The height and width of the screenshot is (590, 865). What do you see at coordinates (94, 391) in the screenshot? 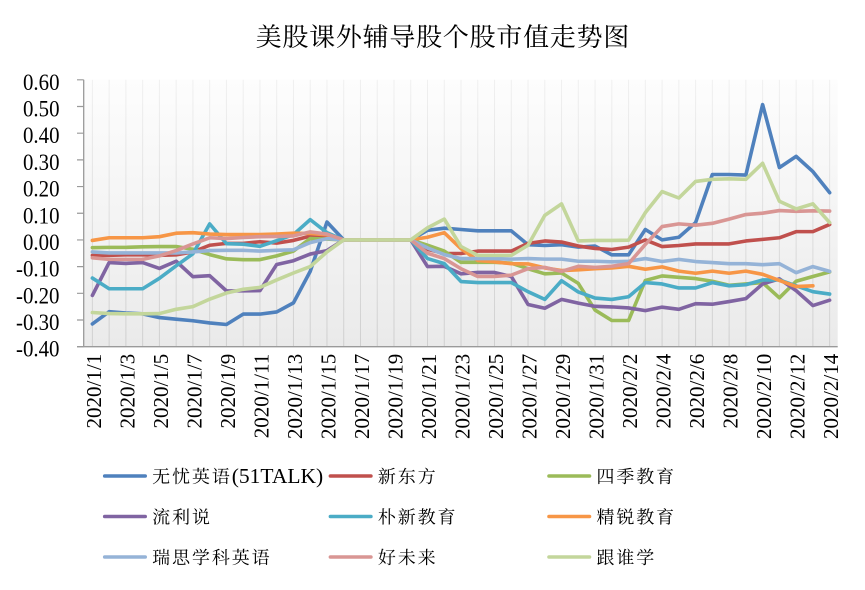
I see `svg-text: 2020/1/1` at bounding box center [94, 391].